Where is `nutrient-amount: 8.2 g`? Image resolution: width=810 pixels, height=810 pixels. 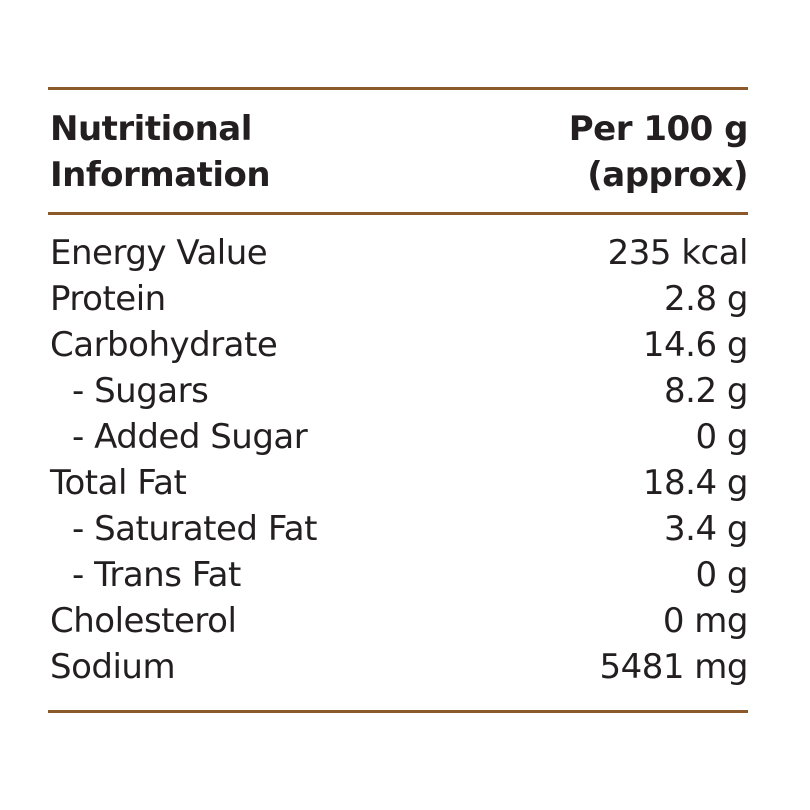
nutrient-amount: 8.2 g is located at coordinates (706, 391).